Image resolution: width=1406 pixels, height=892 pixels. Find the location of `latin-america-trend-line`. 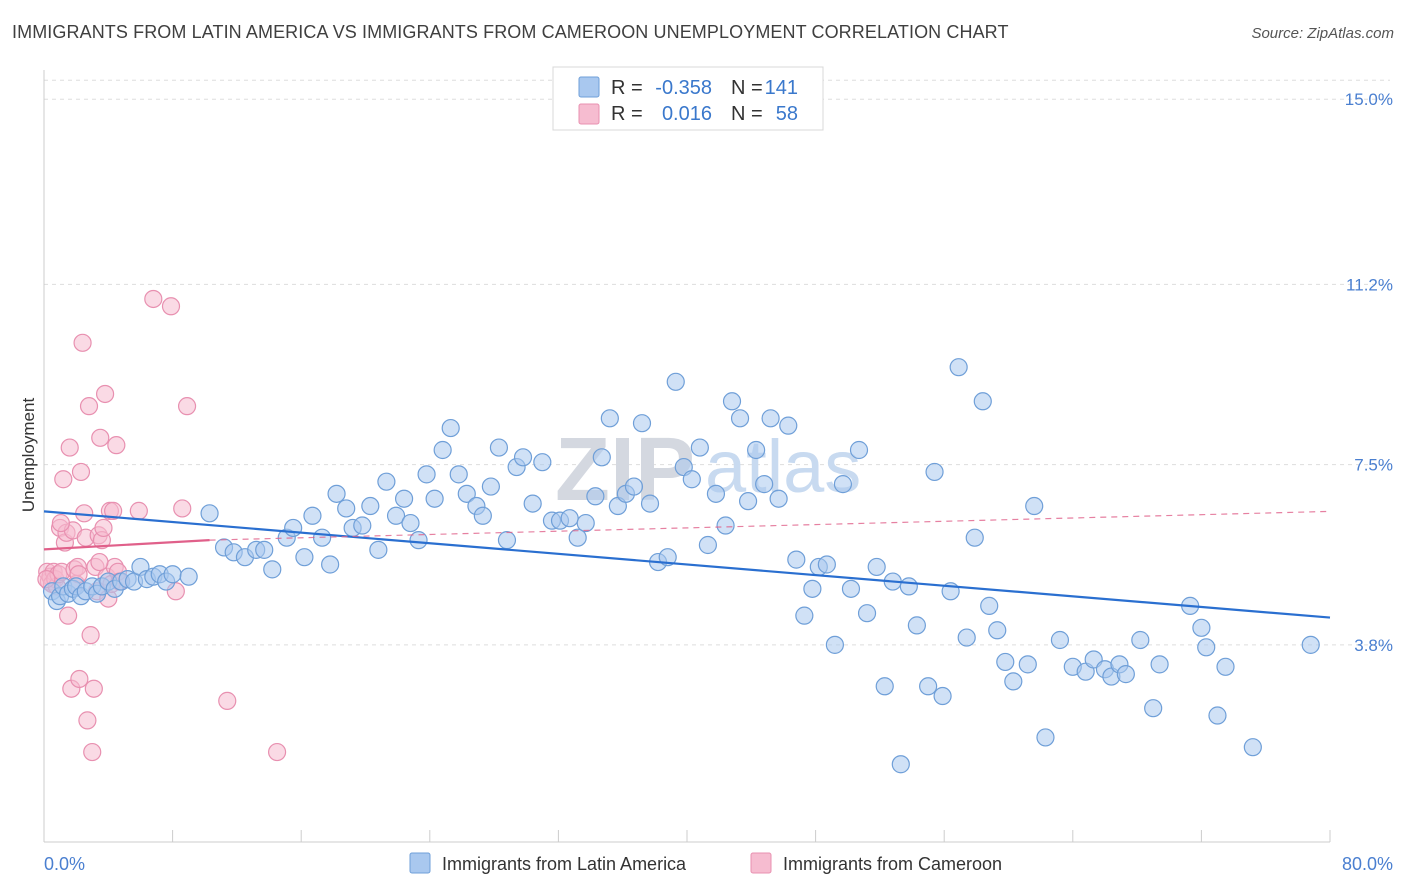

latin-america-trend-line is located at coordinates (687, 564).